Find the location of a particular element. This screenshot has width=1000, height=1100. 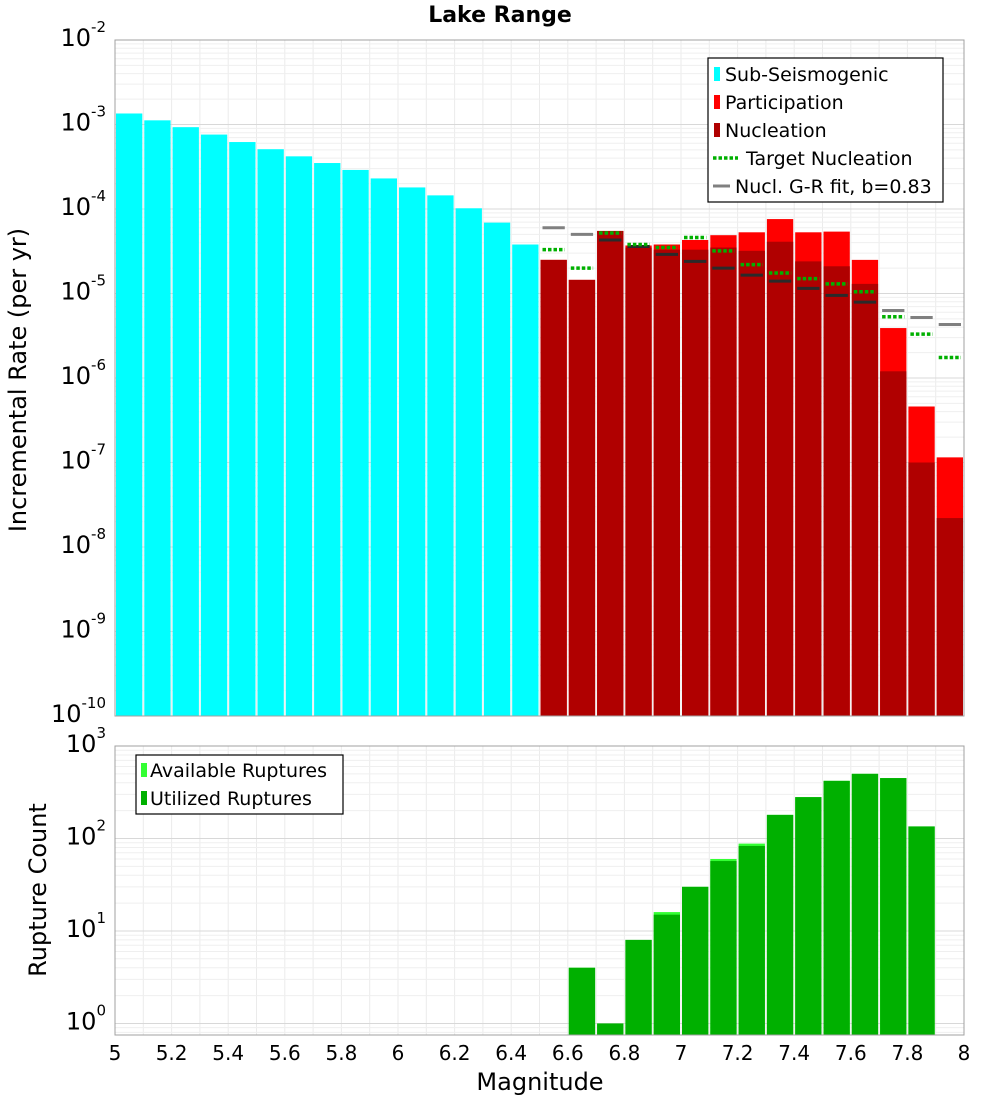

y-tick-label: 10⁻³ is located at coordinates (83, 120).